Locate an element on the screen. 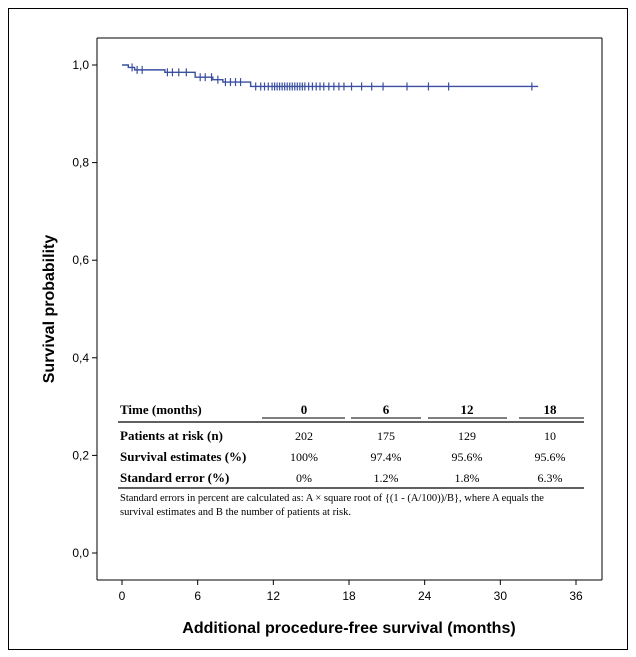 The image size is (636, 657). table-row-se-label: Standard error (%) is located at coordinates (174, 477).